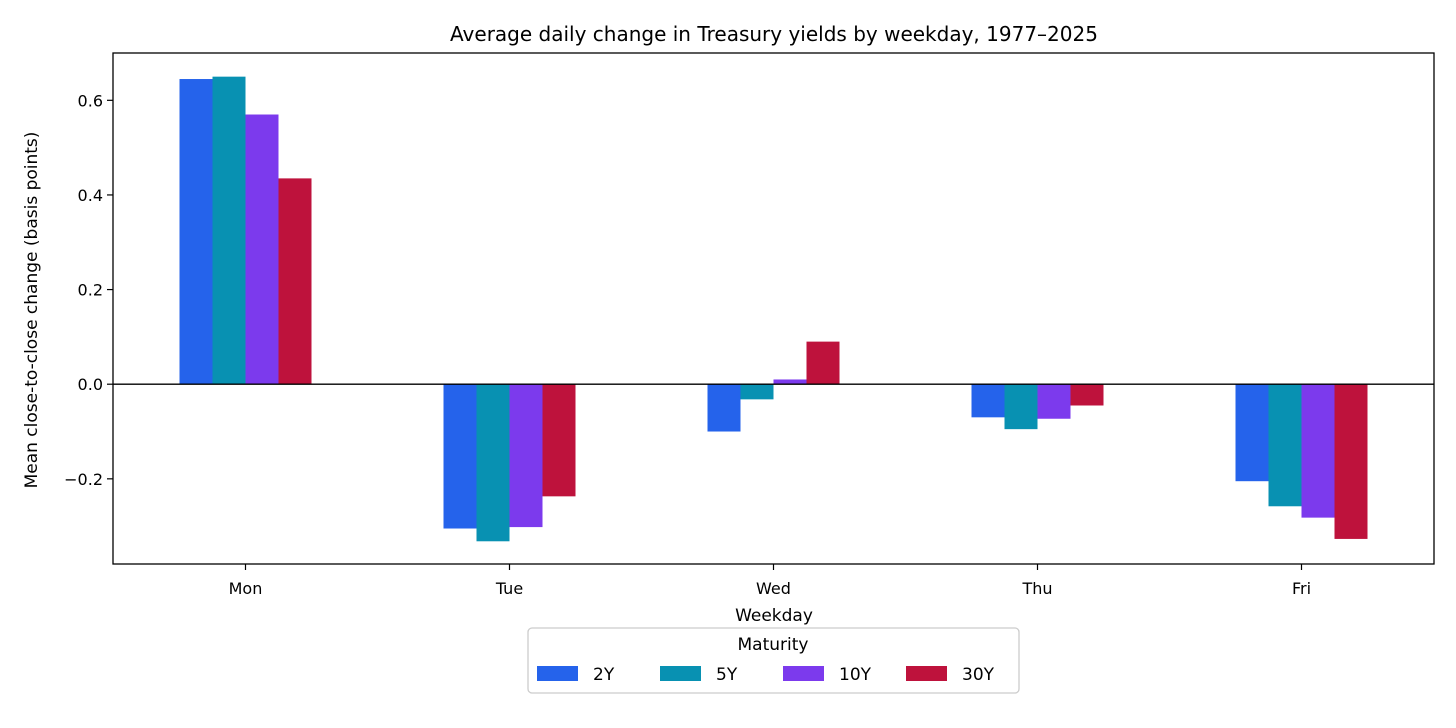  I want to click on bar-thu-5y, so click(1021, 407).